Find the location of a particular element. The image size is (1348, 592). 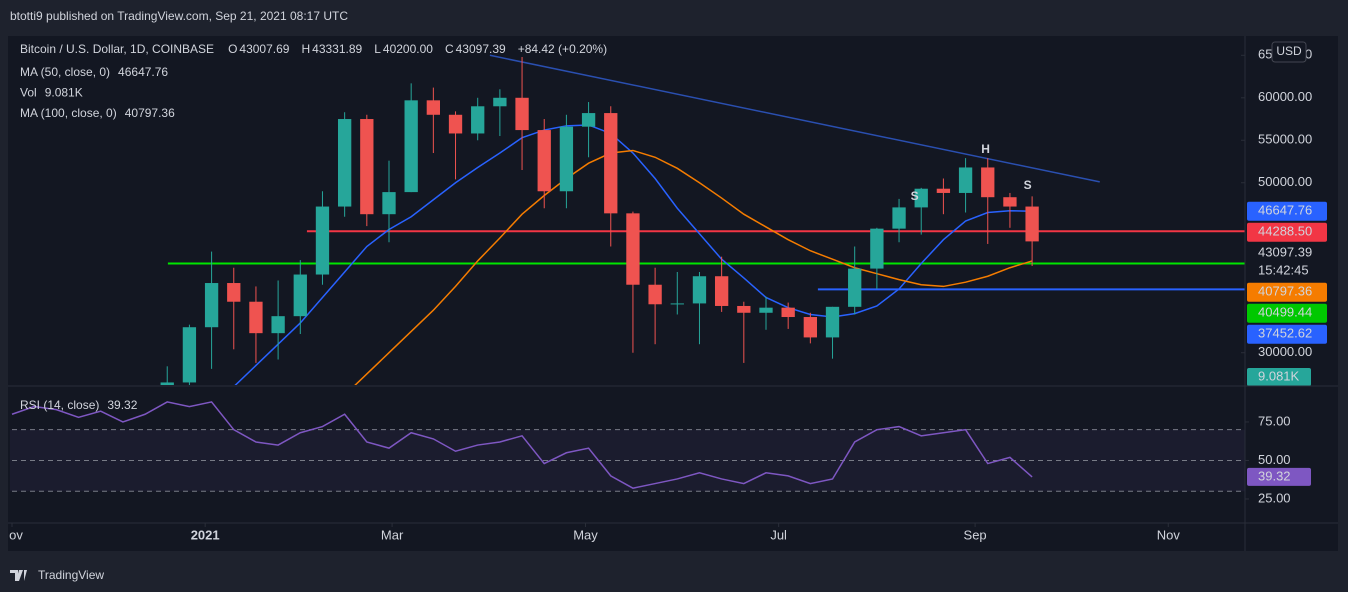

price-marker-label: 37452.62 is located at coordinates (1285, 333).